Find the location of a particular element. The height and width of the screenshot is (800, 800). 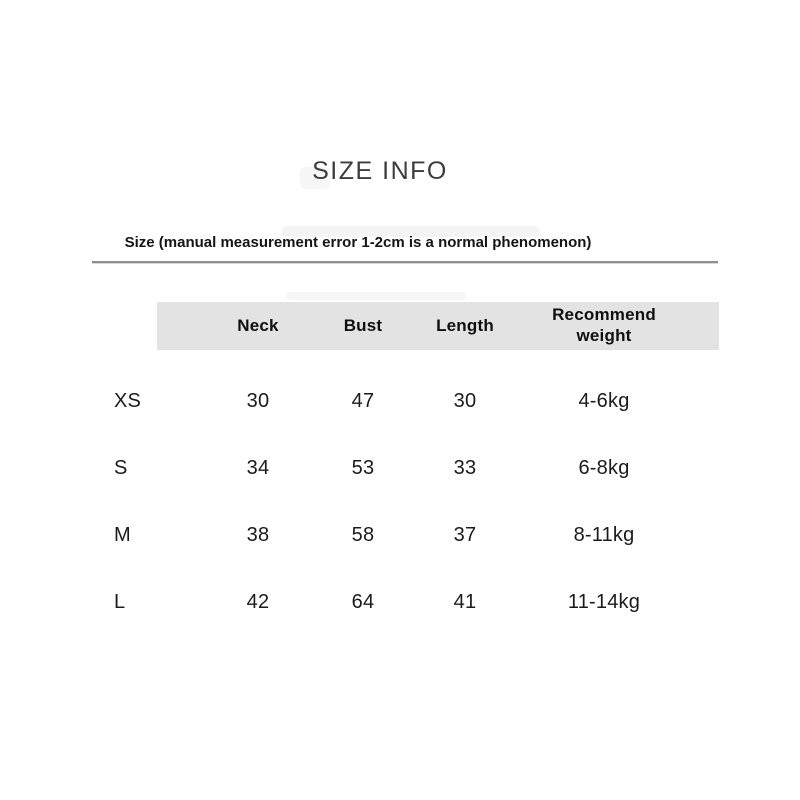

column-header-weight-label: Recommend weight is located at coordinates (604, 325).